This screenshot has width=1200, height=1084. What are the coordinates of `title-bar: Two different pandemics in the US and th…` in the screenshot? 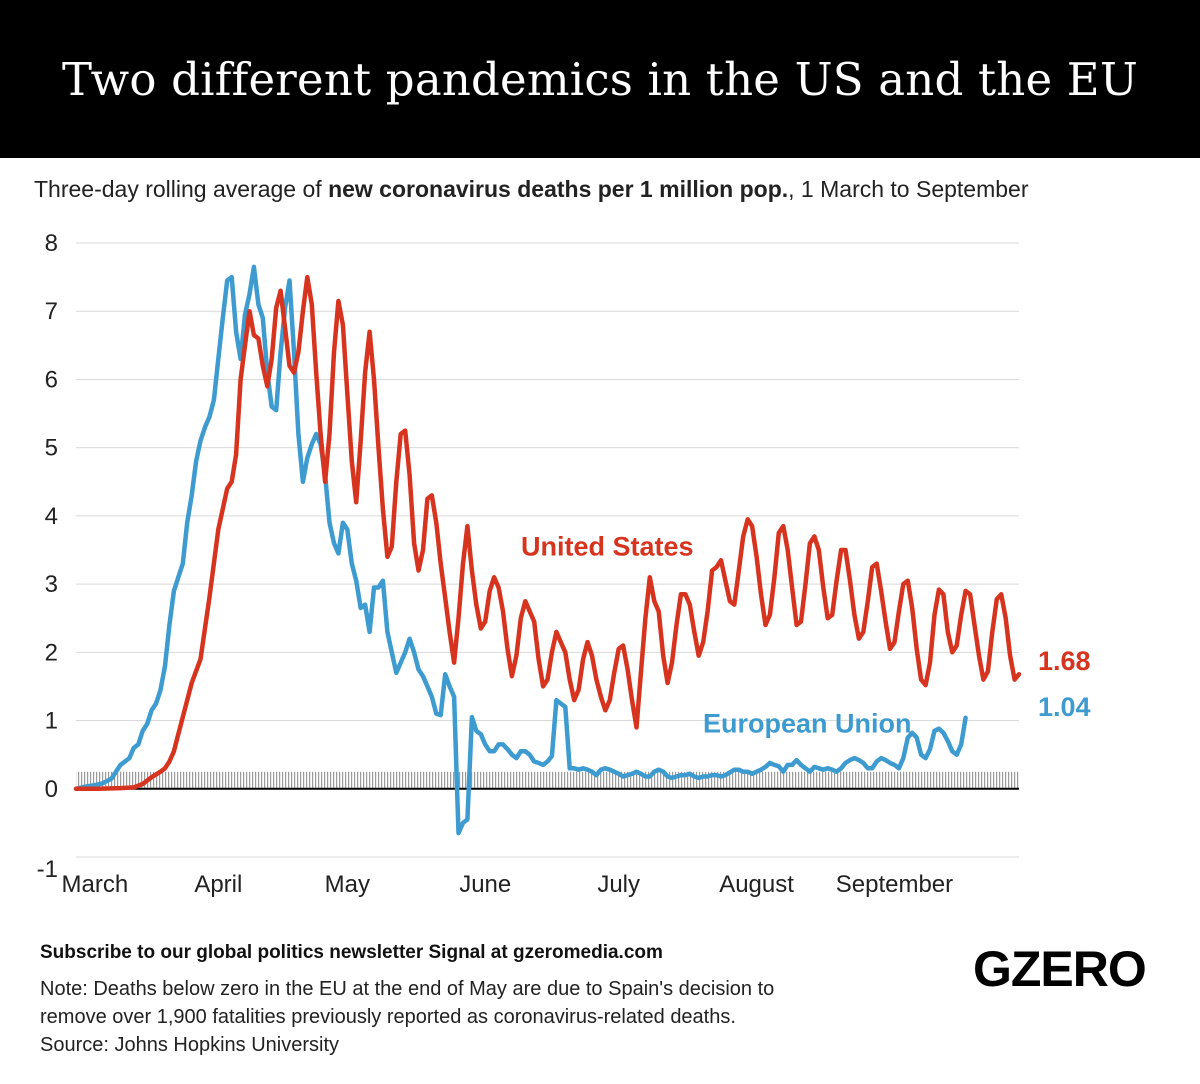 It's located at (600, 79).